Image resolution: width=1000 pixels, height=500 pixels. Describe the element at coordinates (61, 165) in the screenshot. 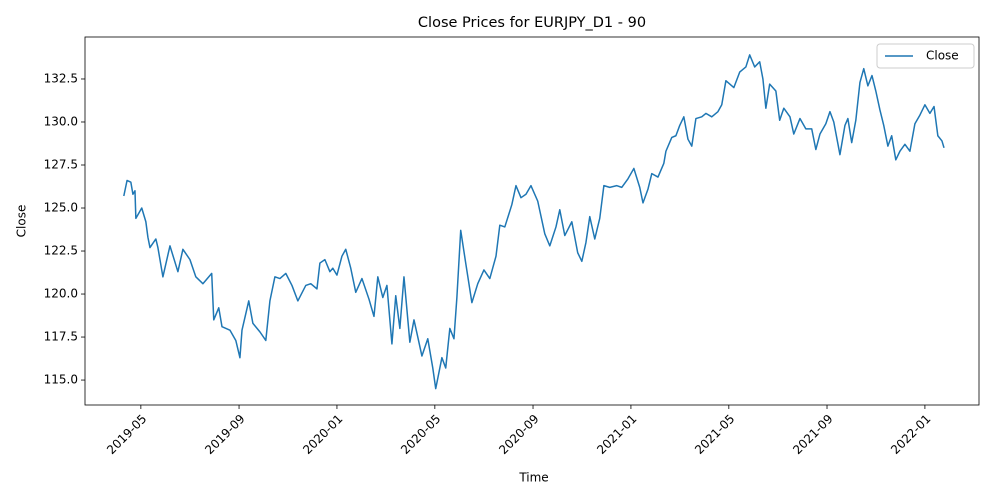

I see `y-tick-label: 127.5` at that location.